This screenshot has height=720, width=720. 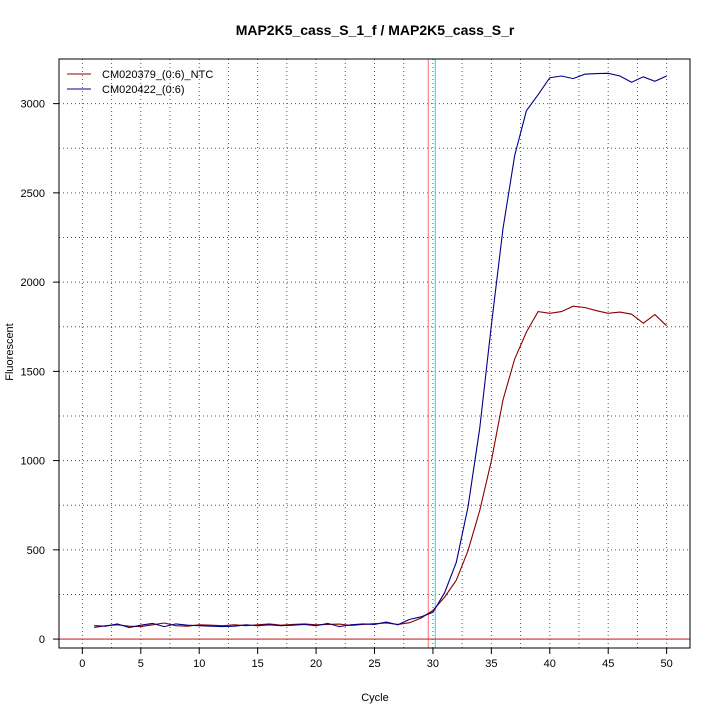 I want to click on y-tick-label: 1000, so click(x=33, y=462).